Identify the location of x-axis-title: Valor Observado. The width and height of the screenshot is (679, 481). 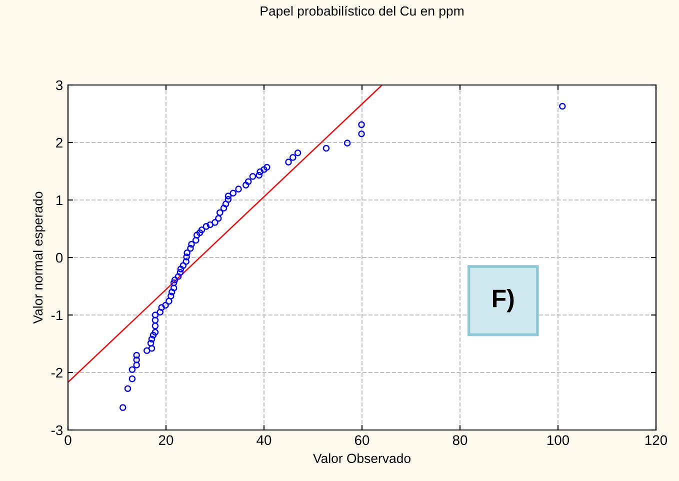
(361, 458).